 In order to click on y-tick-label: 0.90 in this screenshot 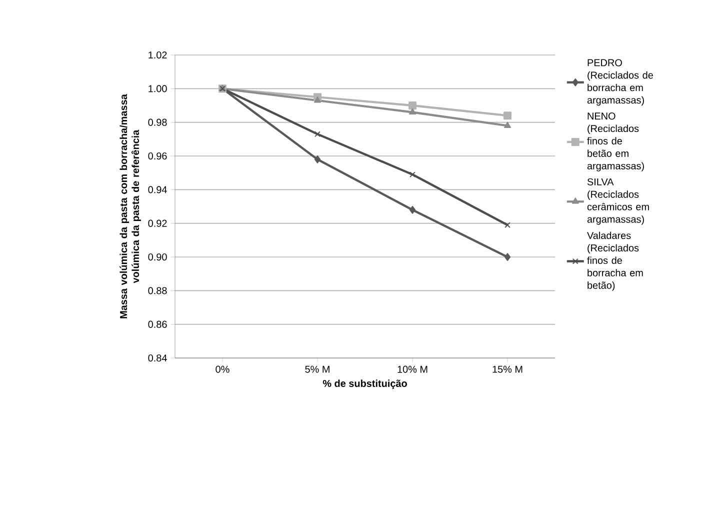, I will do `click(157, 257)`.